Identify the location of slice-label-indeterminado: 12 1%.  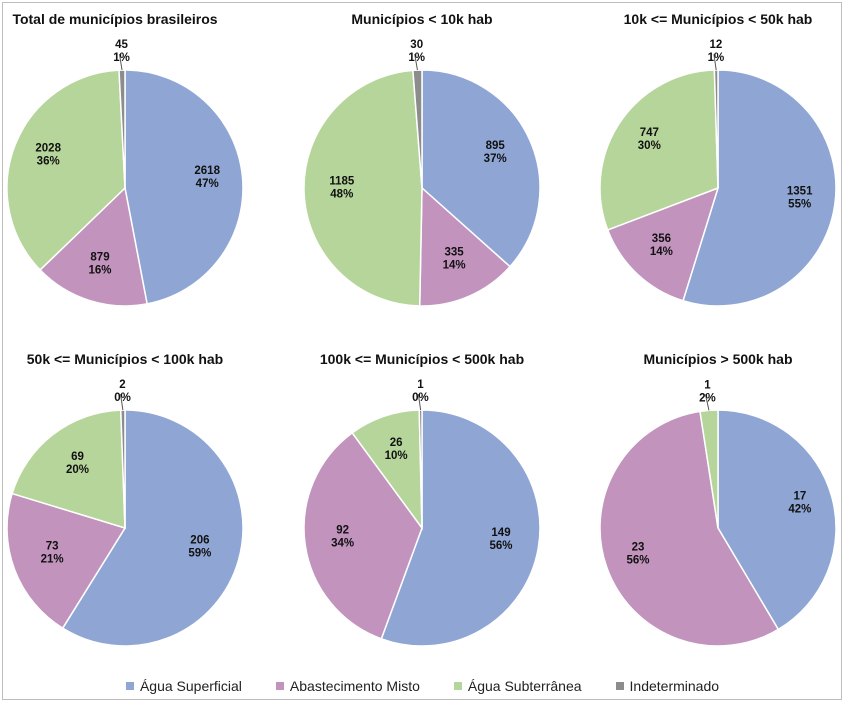
(716, 51).